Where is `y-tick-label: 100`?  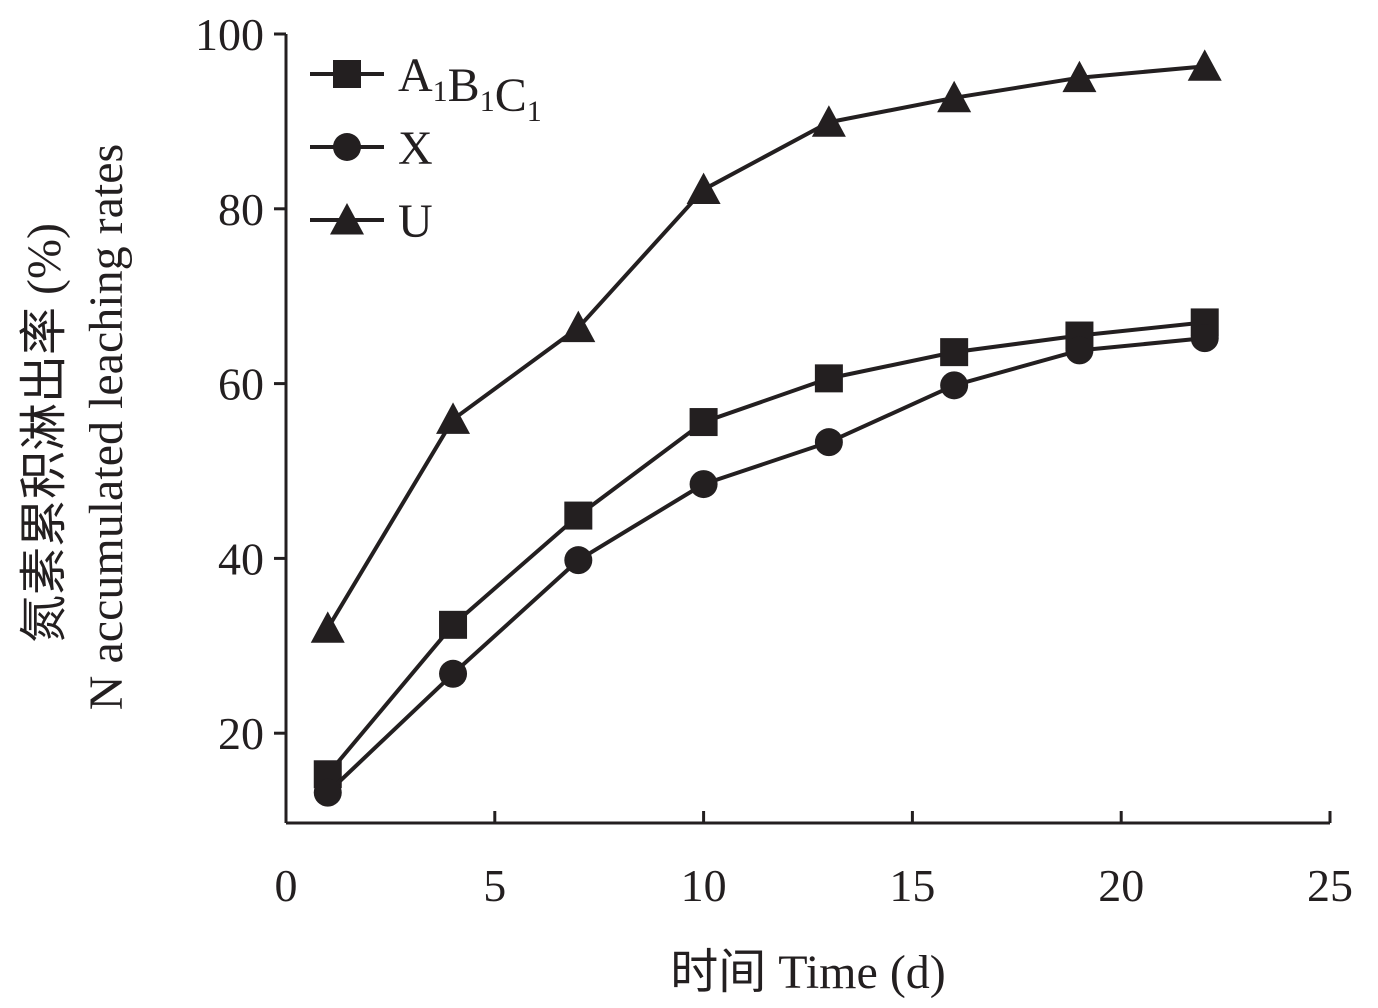 y-tick-label: 100 is located at coordinates (229, 34).